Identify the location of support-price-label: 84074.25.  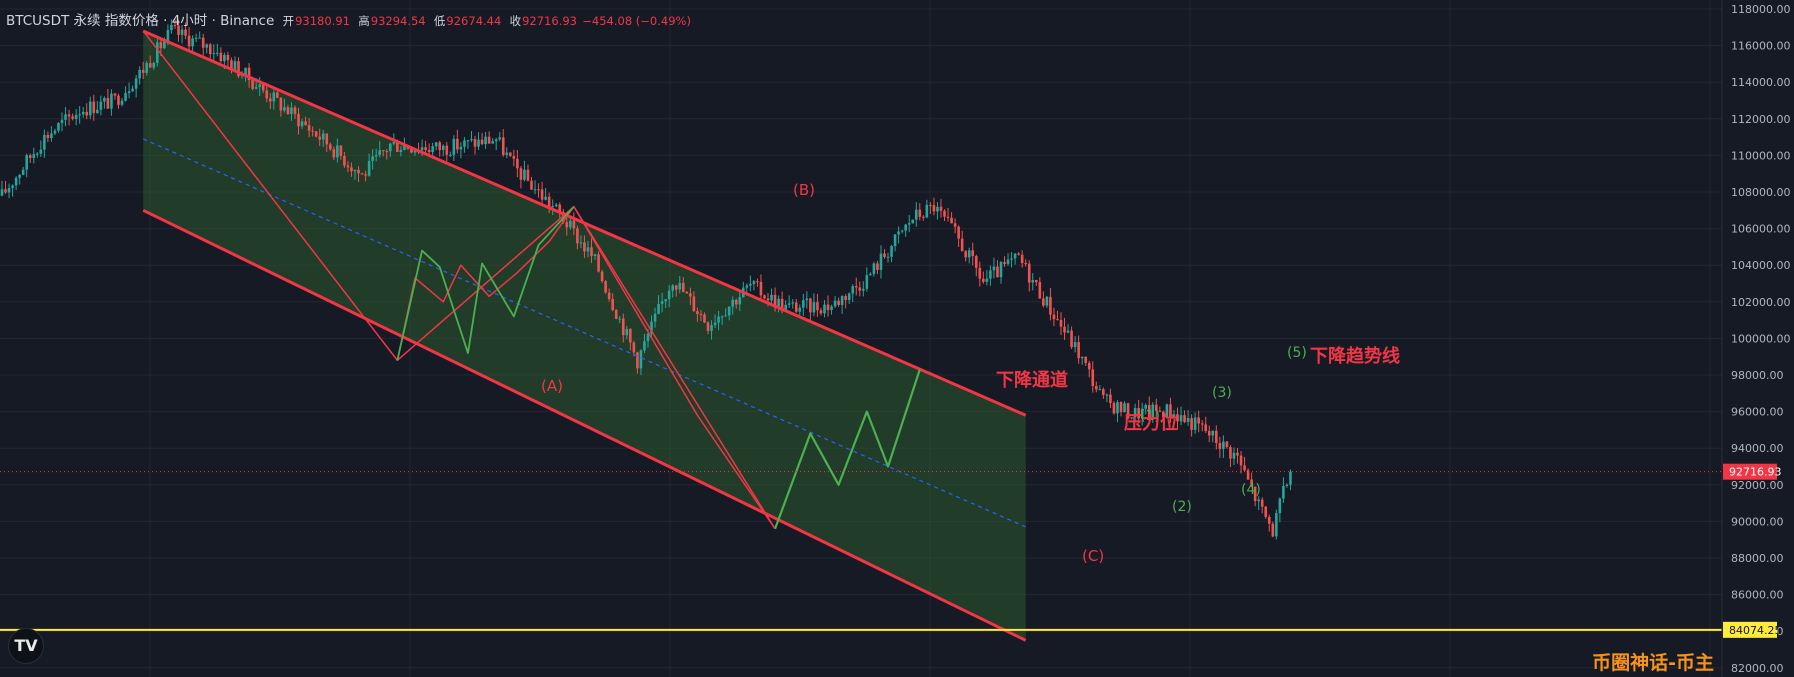
(1755, 630).